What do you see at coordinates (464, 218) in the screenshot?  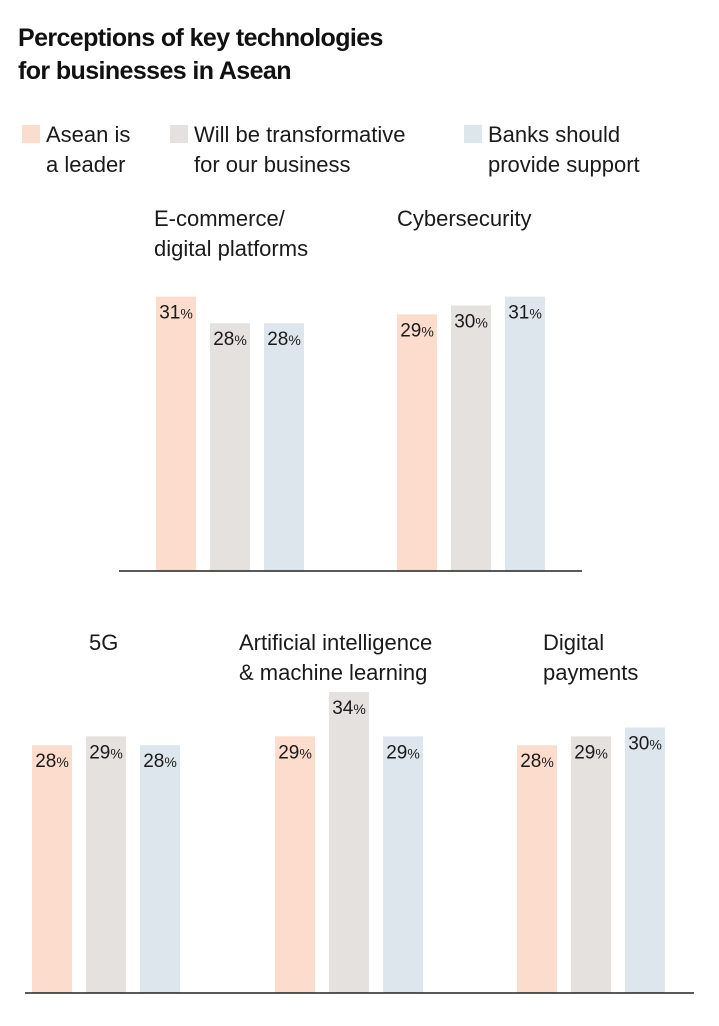 I see `category-label: Cybersecurity` at bounding box center [464, 218].